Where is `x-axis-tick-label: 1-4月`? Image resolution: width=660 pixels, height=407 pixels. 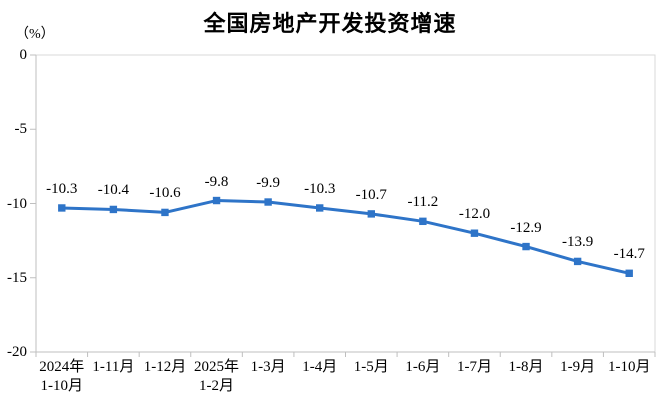
x-axis-tick-label: 1-4月 is located at coordinates (320, 367).